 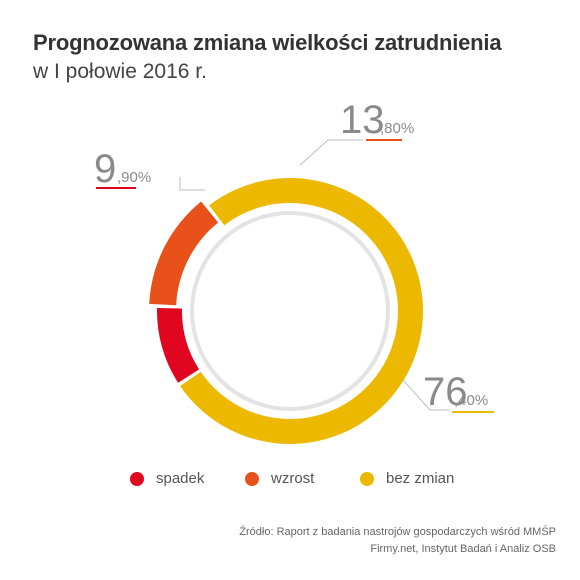 I want to click on value-decimal-wzrost: ,80%, so click(x=397, y=128).